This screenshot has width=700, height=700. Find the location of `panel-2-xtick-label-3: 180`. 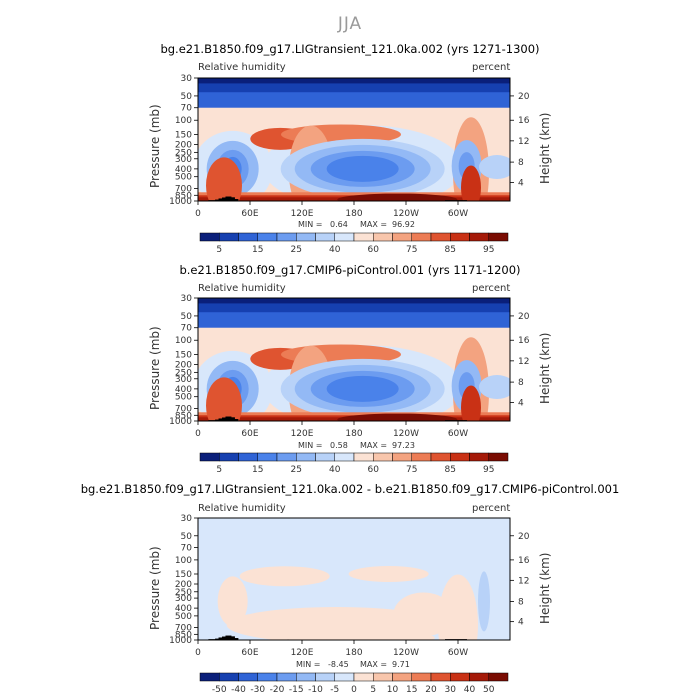

panel-2-xtick-label-3: 180 is located at coordinates (353, 434).